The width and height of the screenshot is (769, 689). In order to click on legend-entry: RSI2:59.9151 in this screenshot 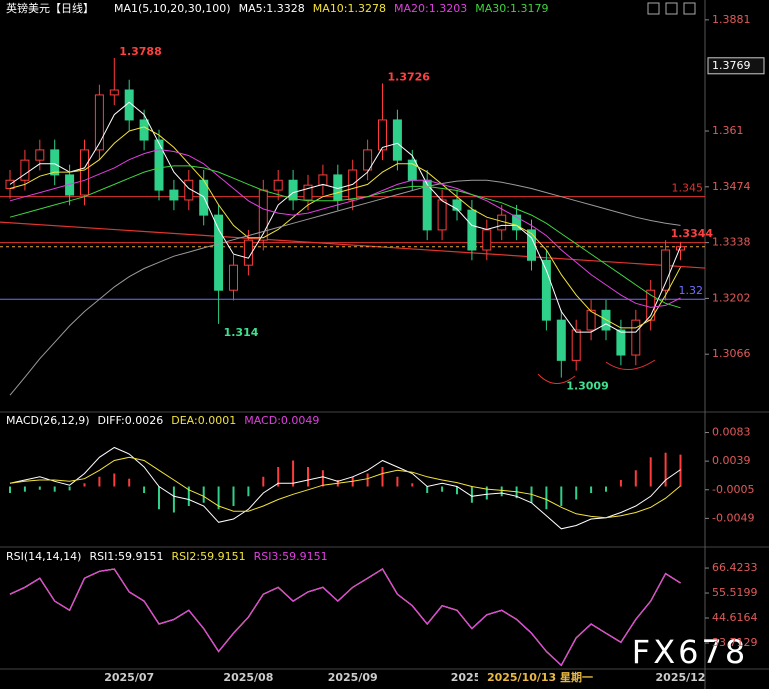, I will do `click(209, 556)`.